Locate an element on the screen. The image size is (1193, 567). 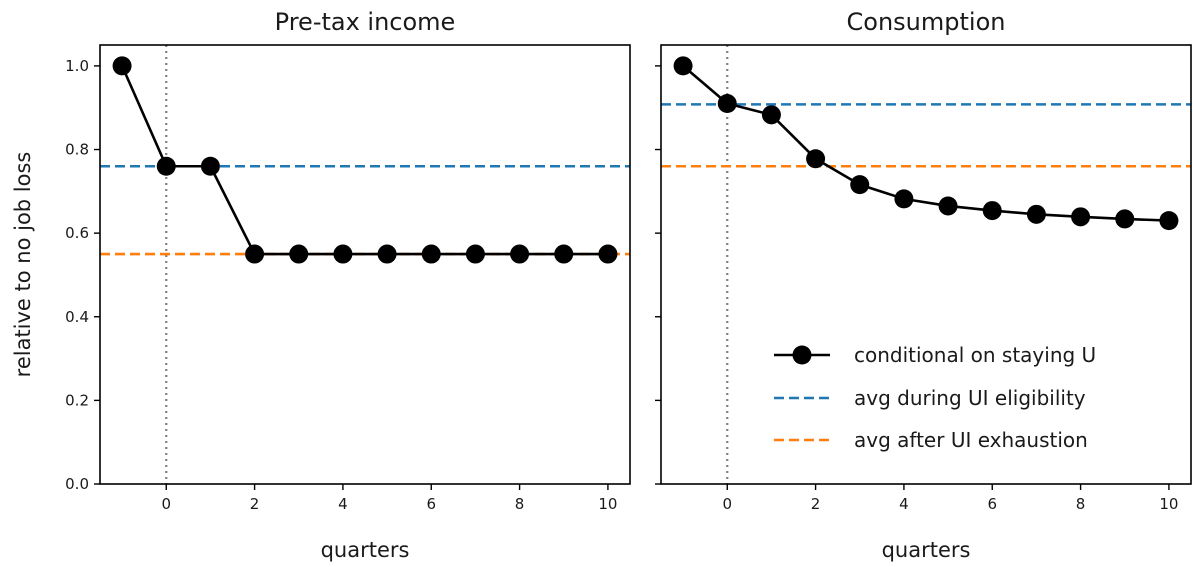
legend-label: avg during UI eligibility is located at coordinates (970, 398).